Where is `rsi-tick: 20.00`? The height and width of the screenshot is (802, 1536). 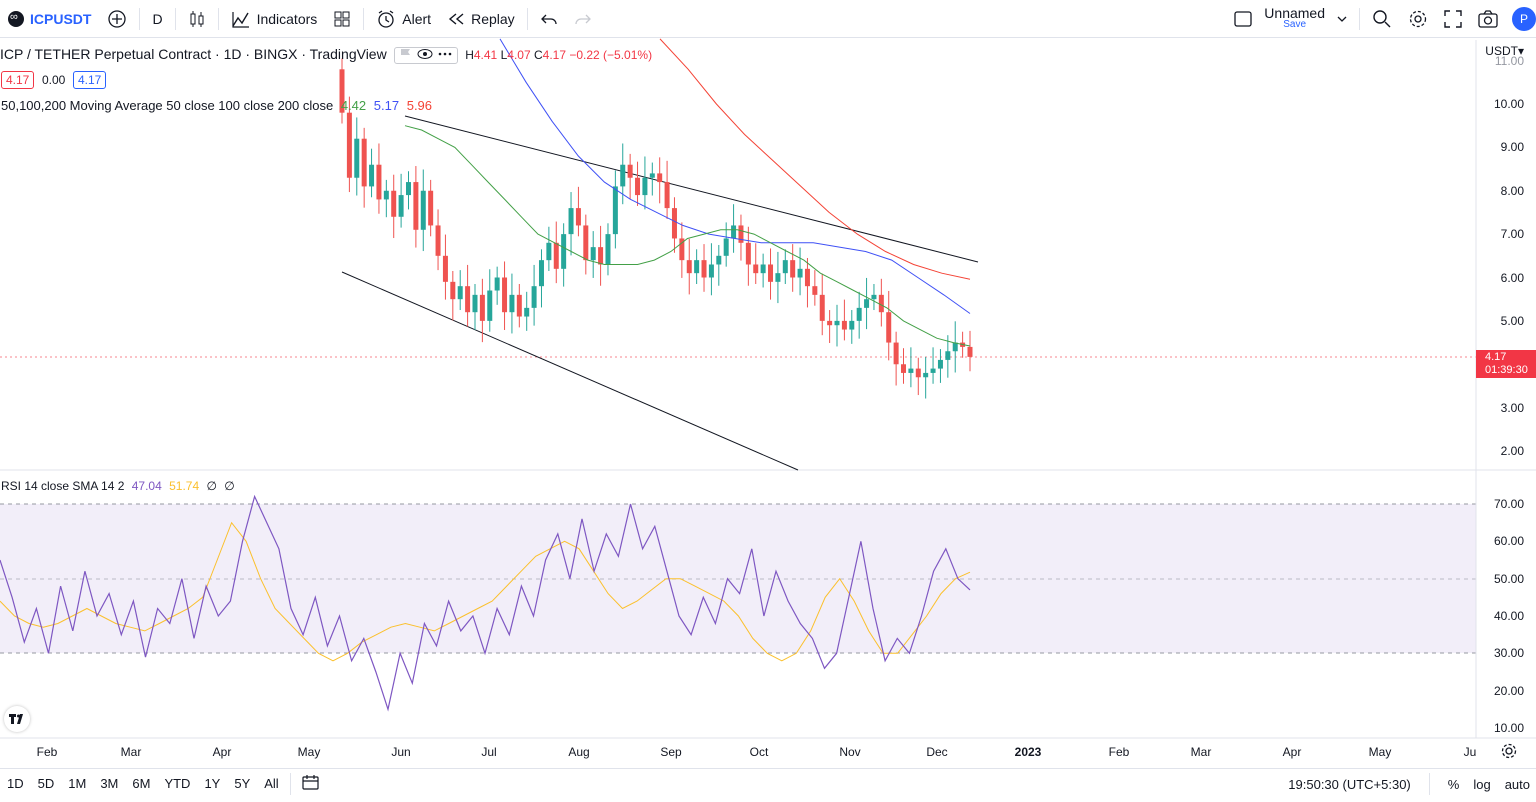 rsi-tick: 20.00 is located at coordinates (1508, 690).